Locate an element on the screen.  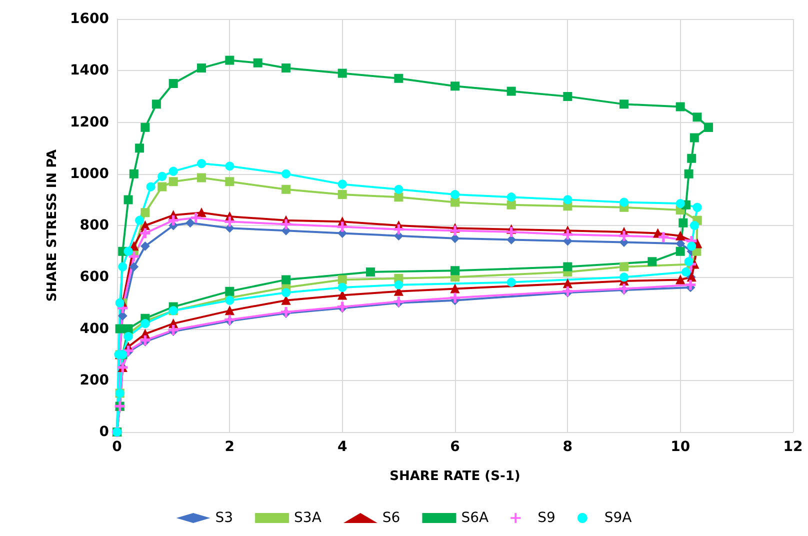
legend-label: S6 is located at coordinates (391, 518).